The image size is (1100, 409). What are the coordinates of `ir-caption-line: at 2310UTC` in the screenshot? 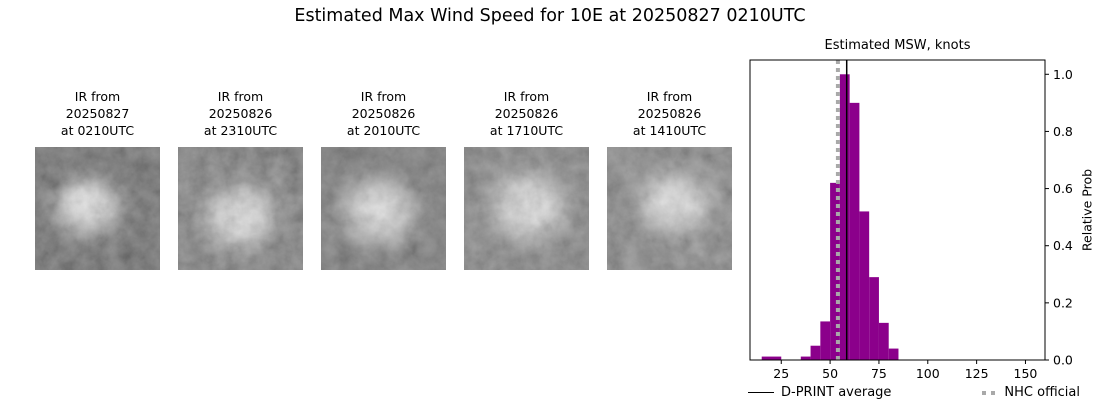 It's located at (240, 130).